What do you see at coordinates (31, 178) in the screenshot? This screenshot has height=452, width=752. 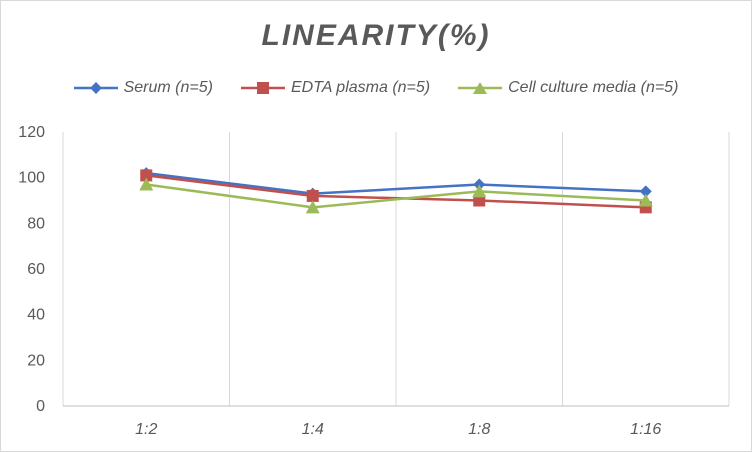 I see `y-tick-label: 100` at bounding box center [31, 178].